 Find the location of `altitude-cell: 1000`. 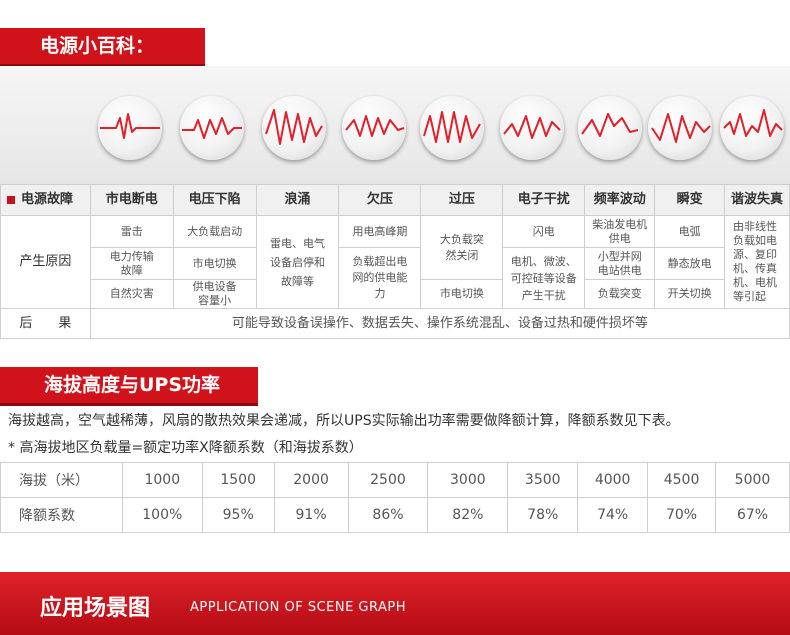

altitude-cell: 1000 is located at coordinates (162, 480).